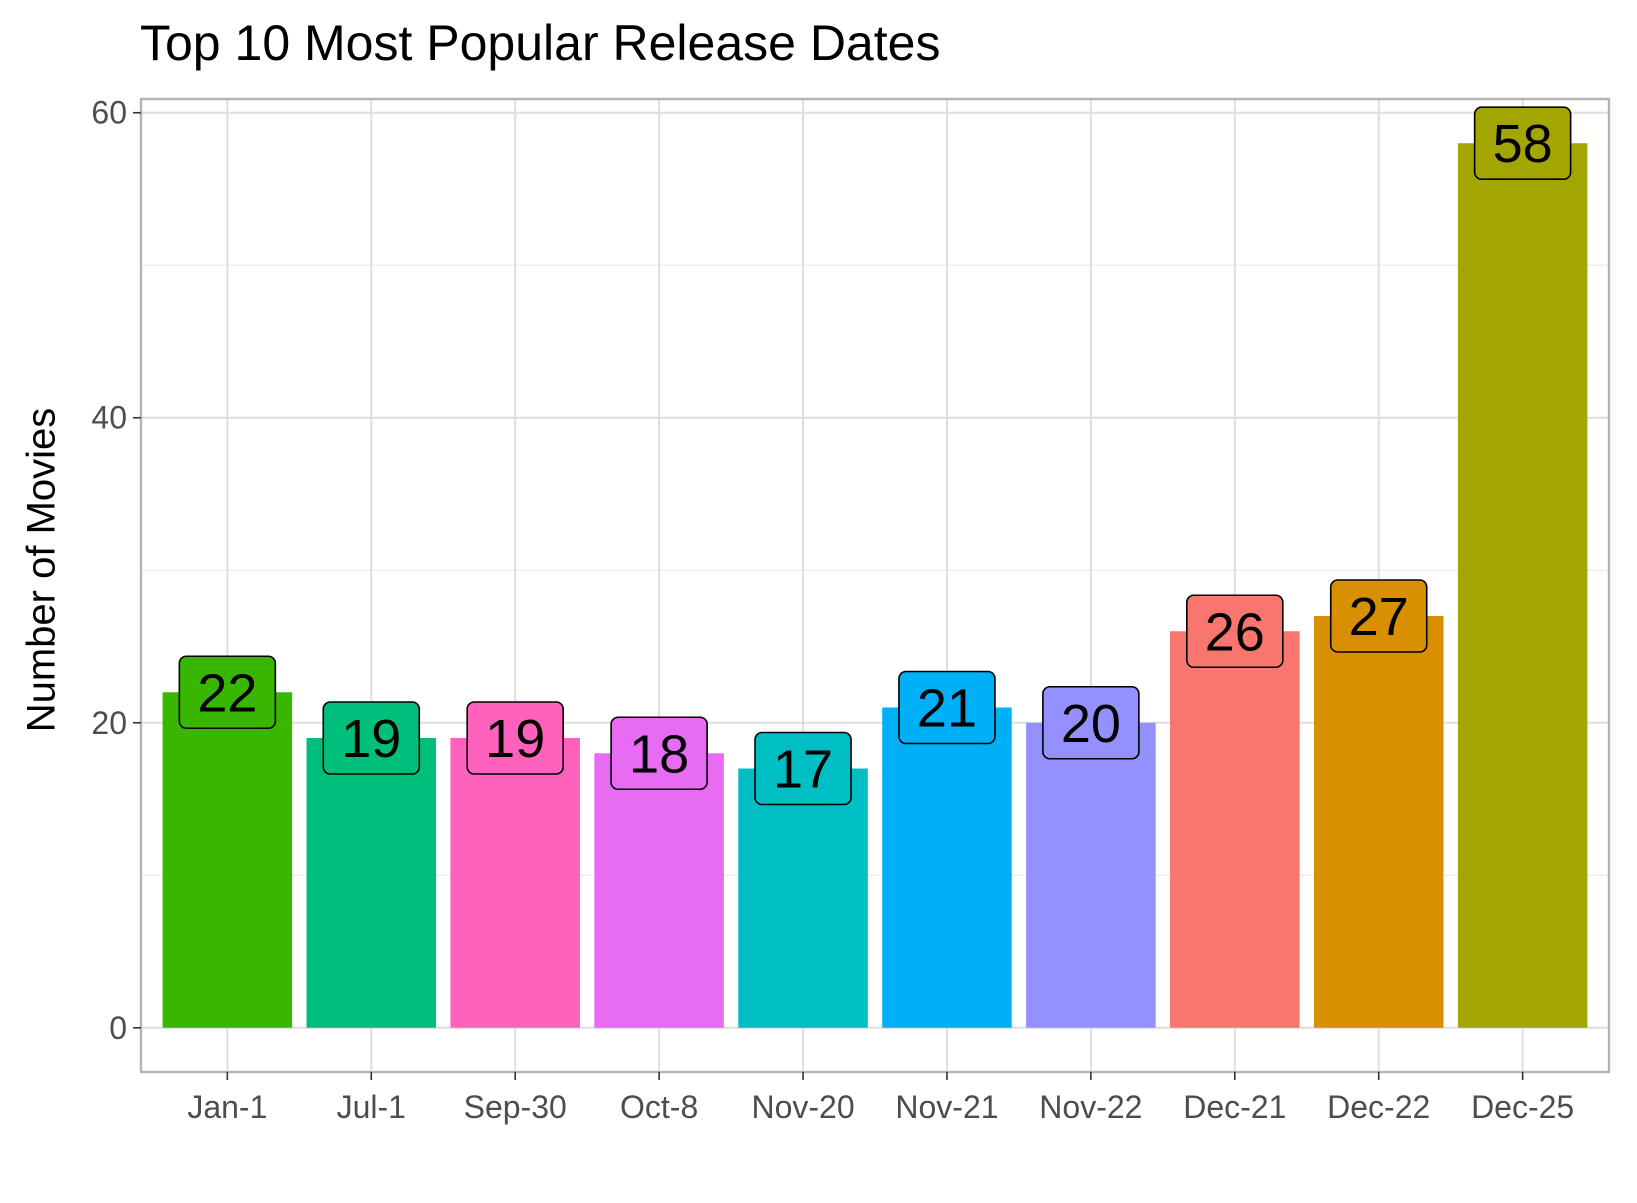  Describe the element at coordinates (1522, 1107) in the screenshot. I see `x-tick-label: Dec-25` at that location.